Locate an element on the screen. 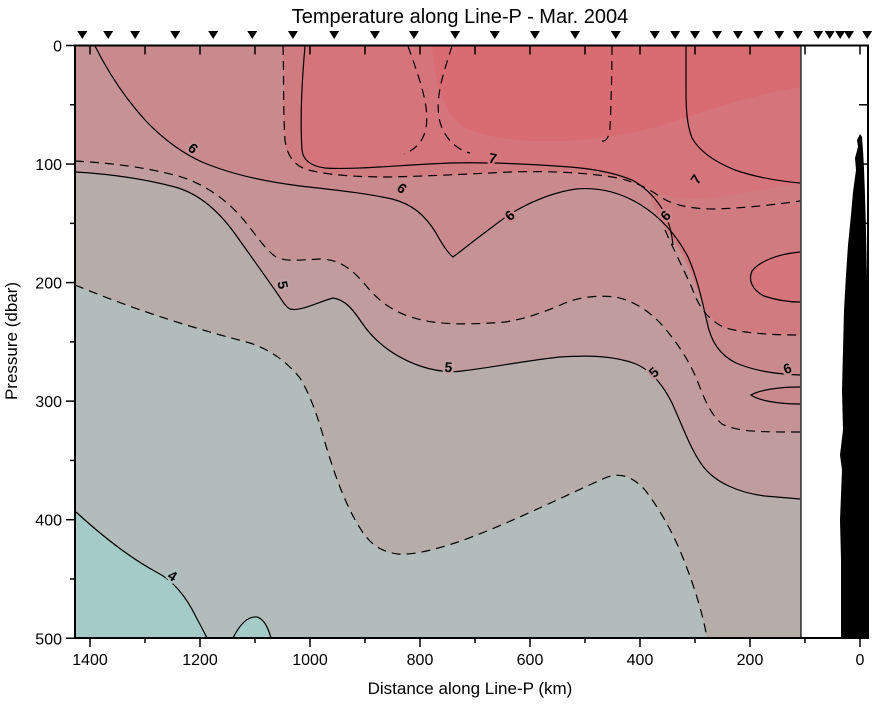 The width and height of the screenshot is (878, 713). y-tick-label-0: 0 is located at coordinates (57, 47).